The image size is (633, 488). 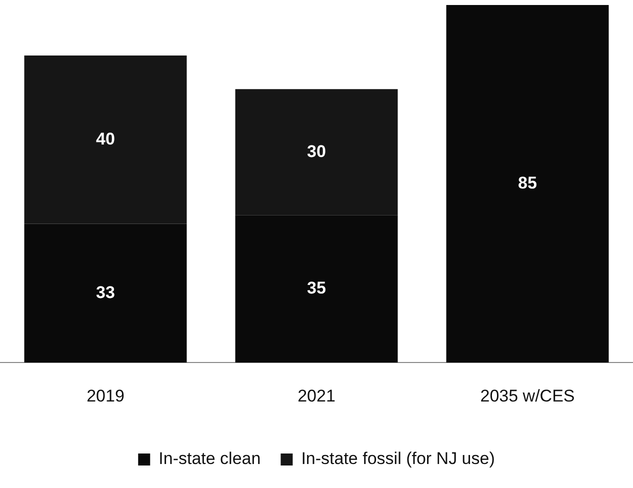 What do you see at coordinates (105, 292) in the screenshot?
I see `data-label: 33` at bounding box center [105, 292].